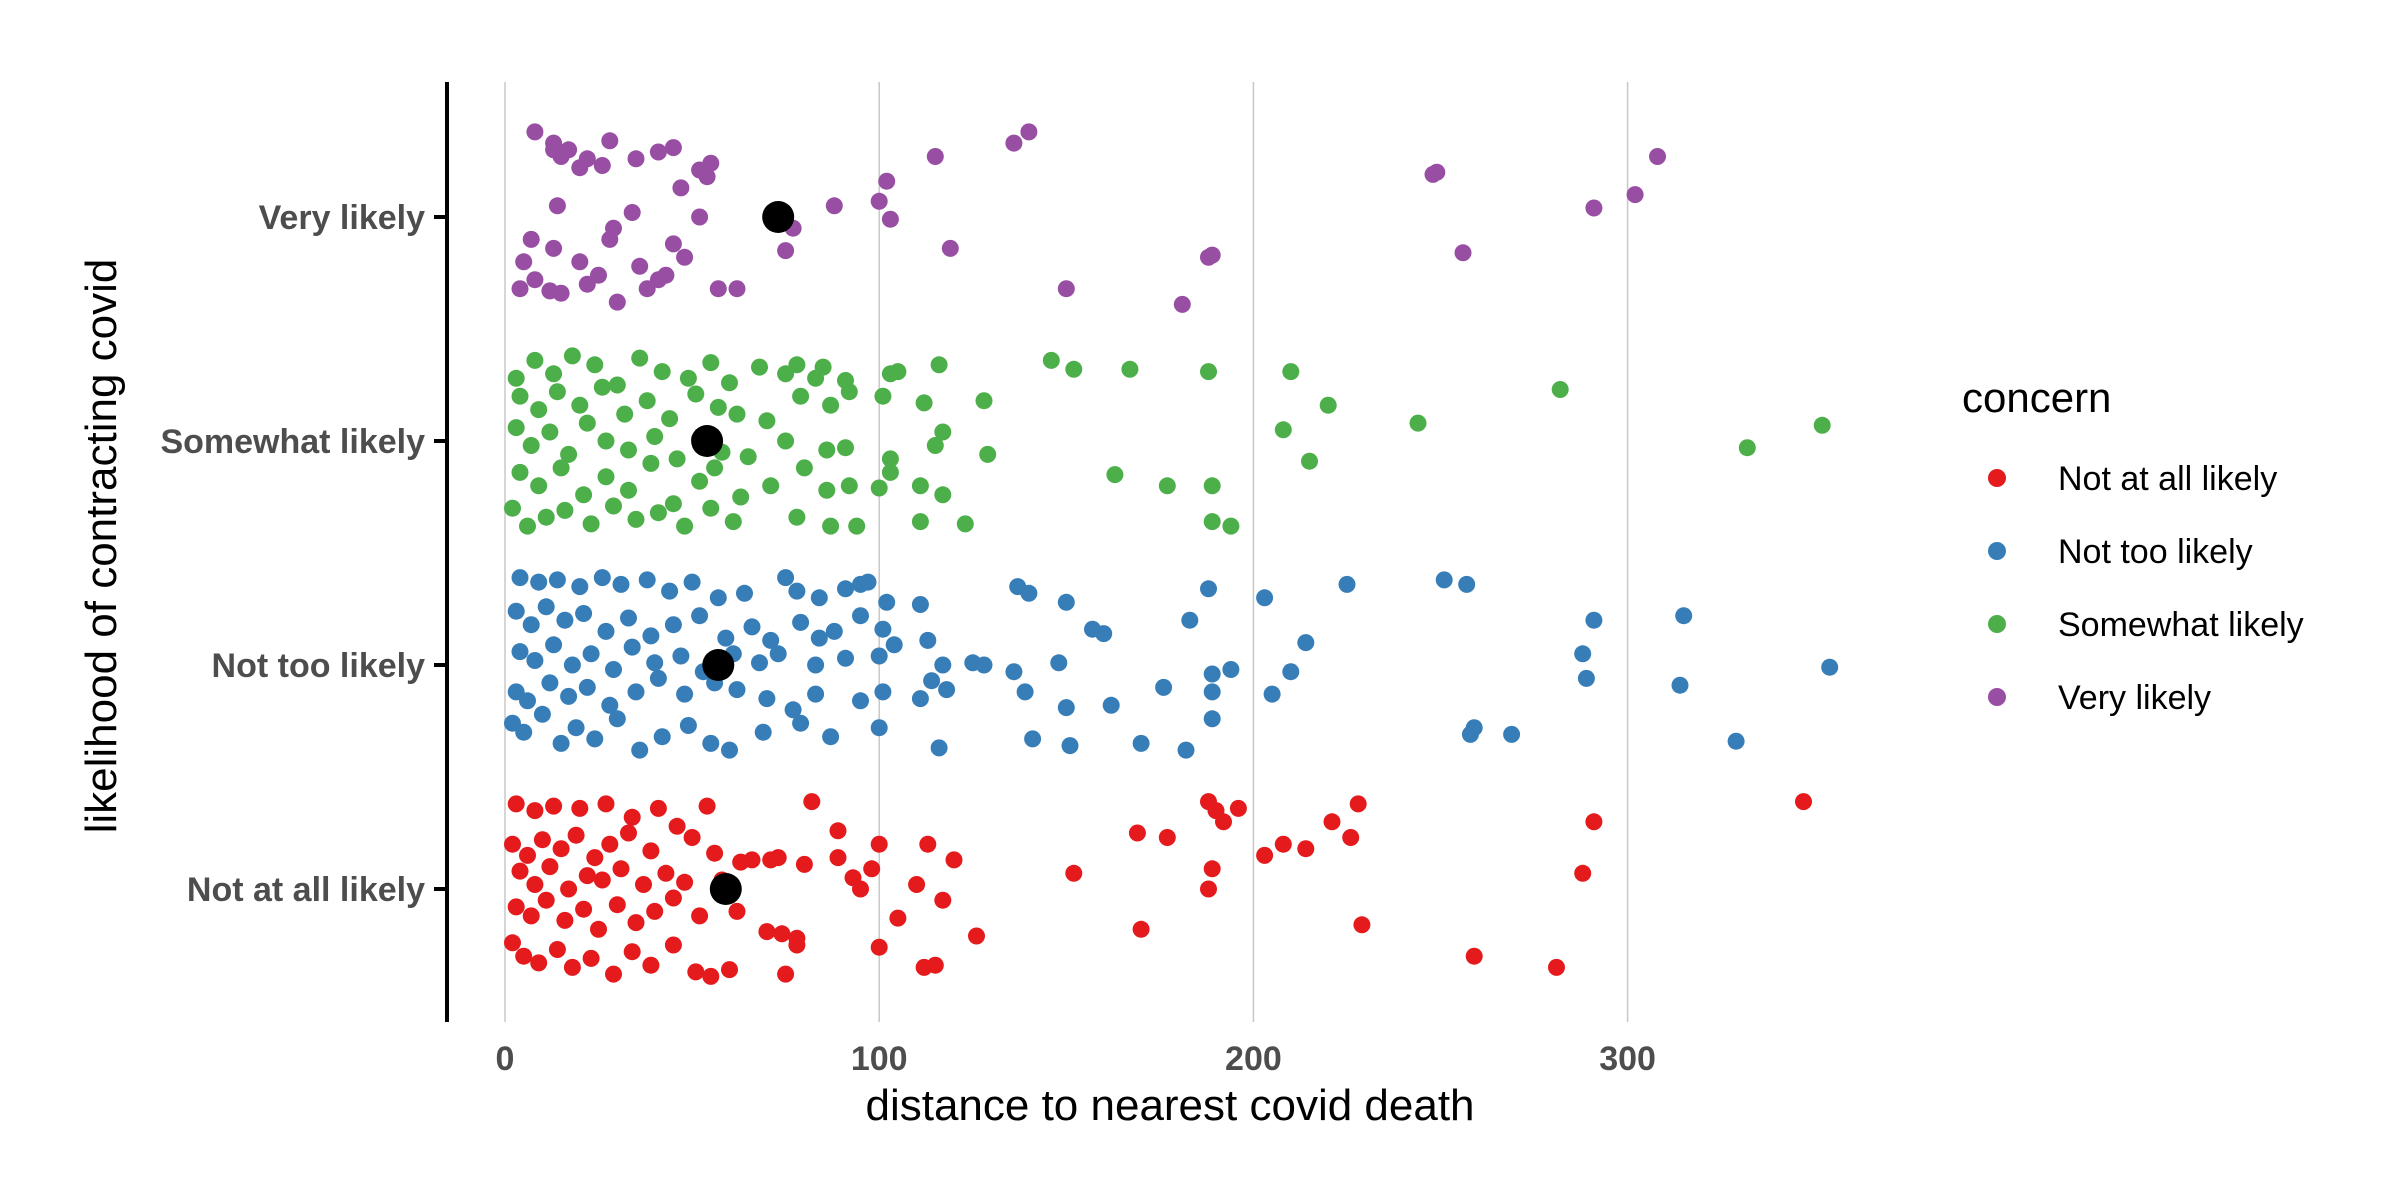 This screenshot has width=2400, height=1200. What do you see at coordinates (342, 218) in the screenshot?
I see `y-tick-label: Very likely` at bounding box center [342, 218].